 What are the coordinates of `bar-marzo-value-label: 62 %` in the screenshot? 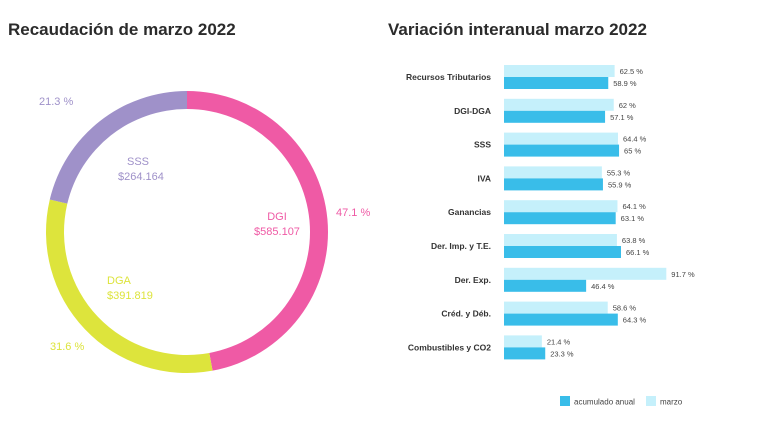 It's located at (627, 105).